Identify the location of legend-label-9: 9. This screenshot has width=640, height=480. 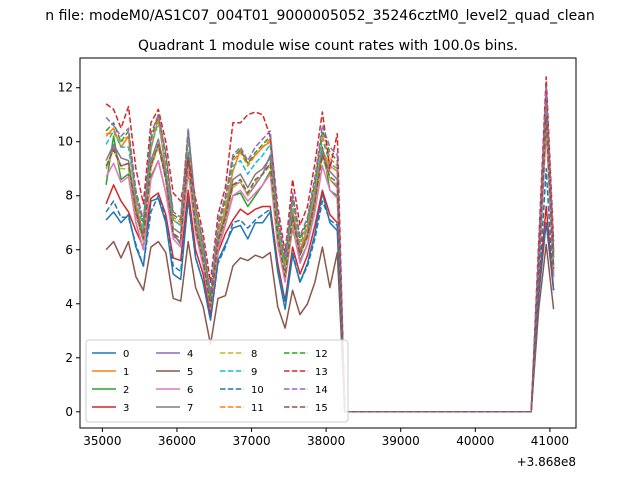
(254, 372).